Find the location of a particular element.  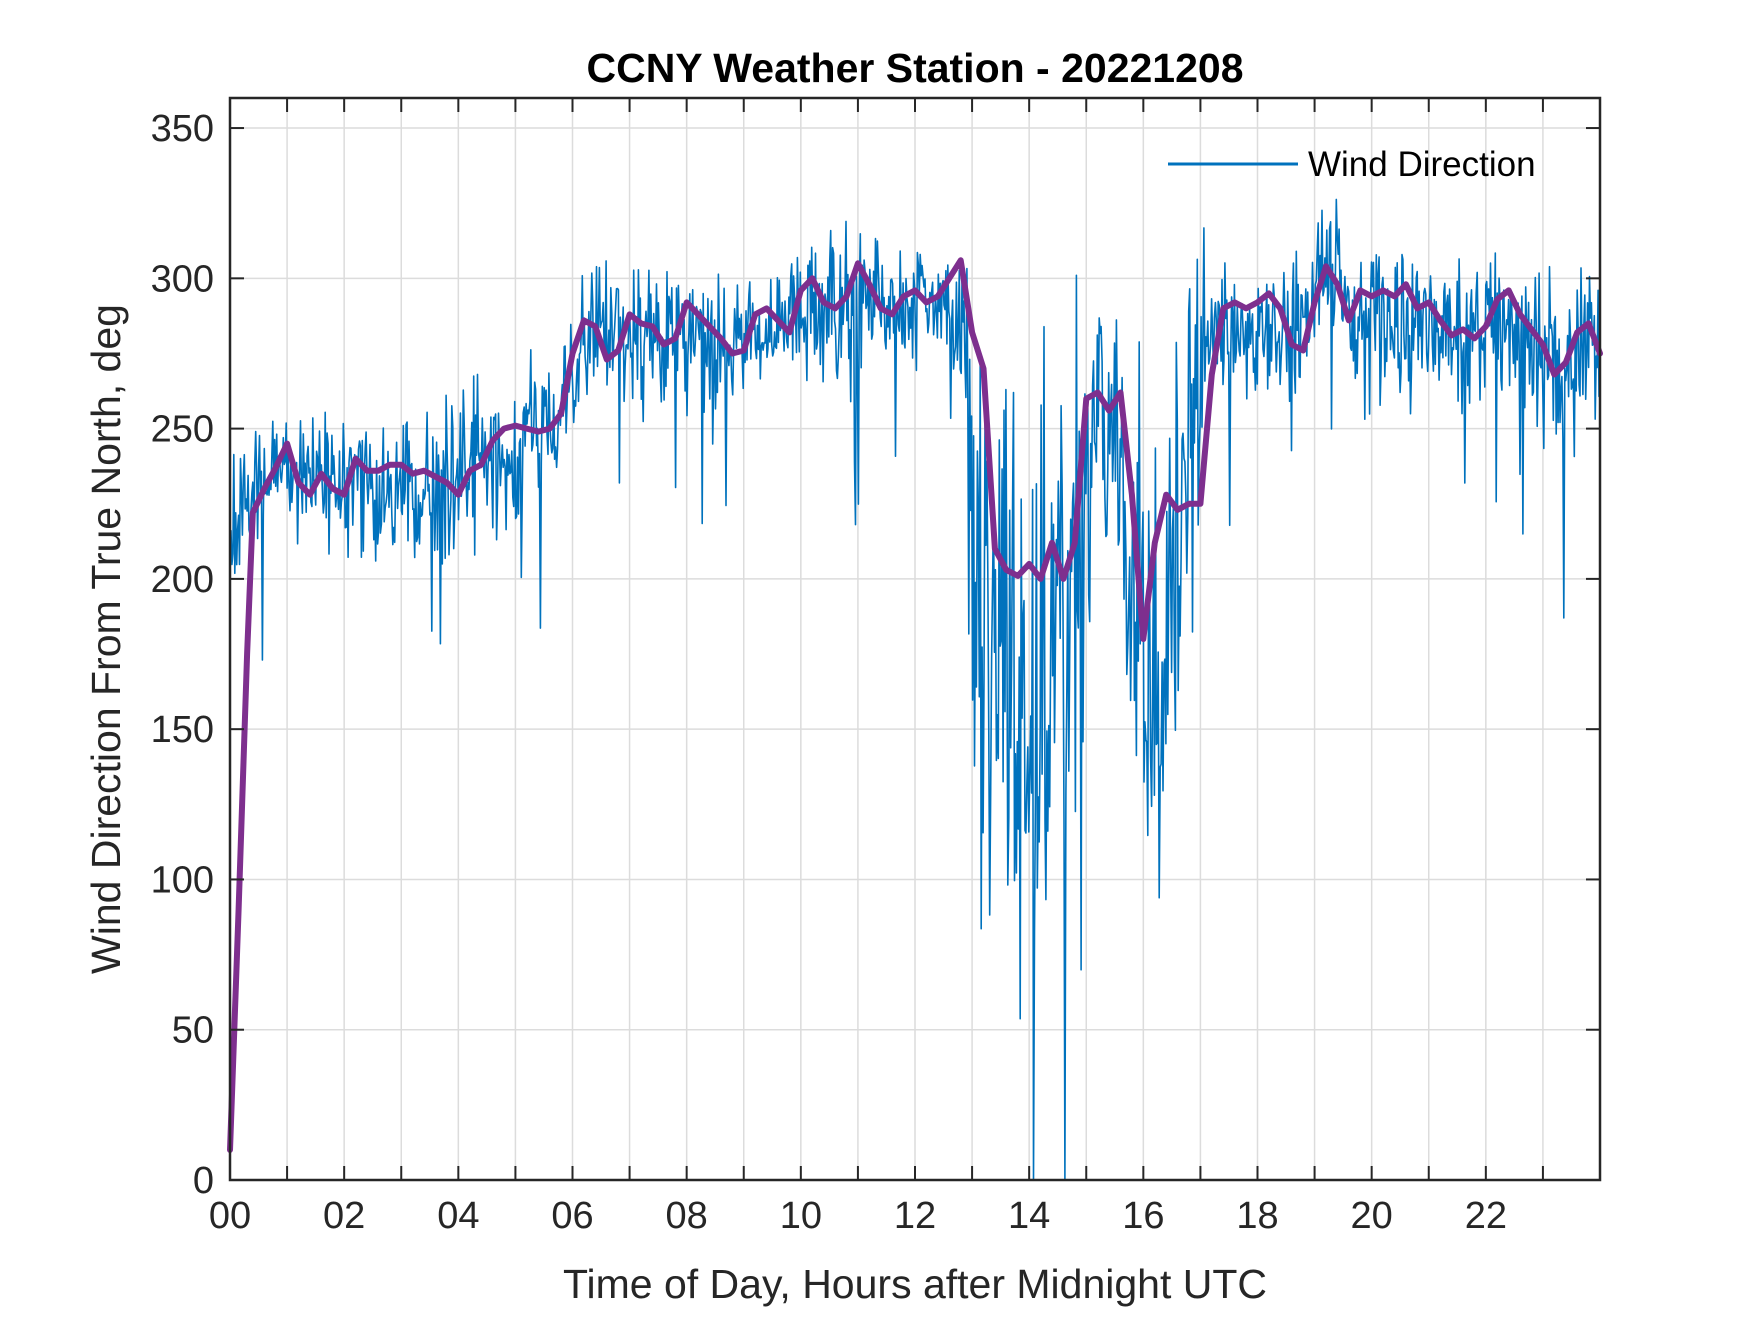

y-tick-label: 200 is located at coordinates (182, 580).